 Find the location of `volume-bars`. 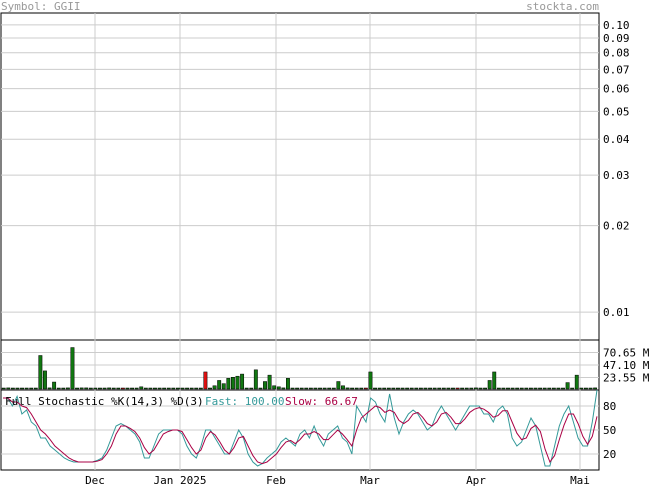

volume-bars is located at coordinates (300, 365).